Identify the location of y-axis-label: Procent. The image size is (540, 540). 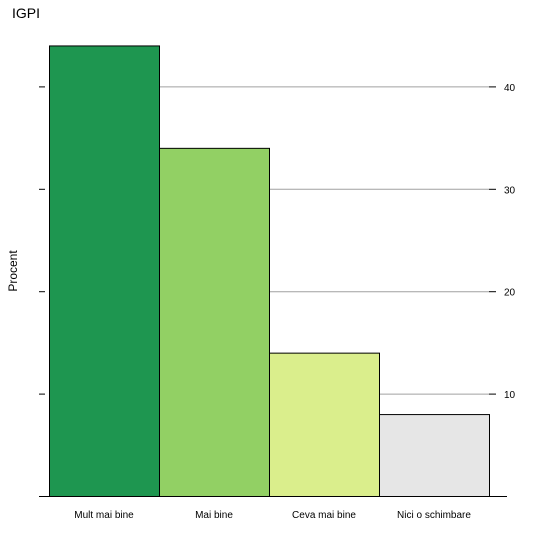
(13, 271).